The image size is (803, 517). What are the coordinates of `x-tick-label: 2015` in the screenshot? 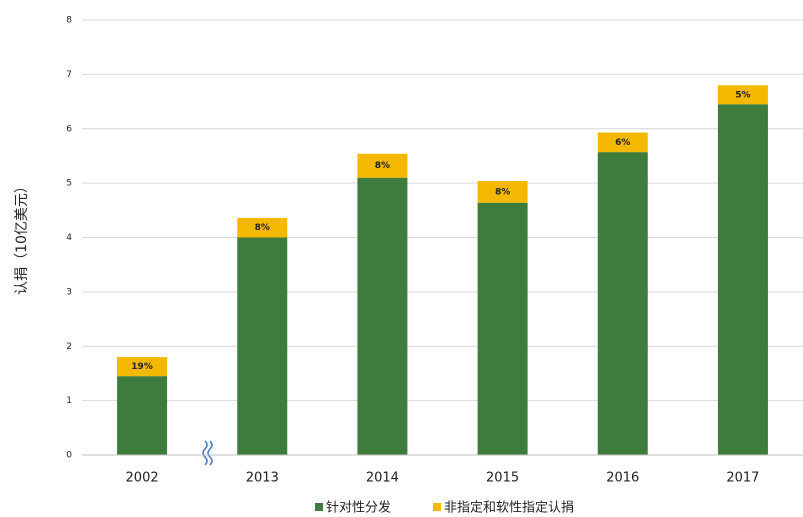 It's located at (502, 478).